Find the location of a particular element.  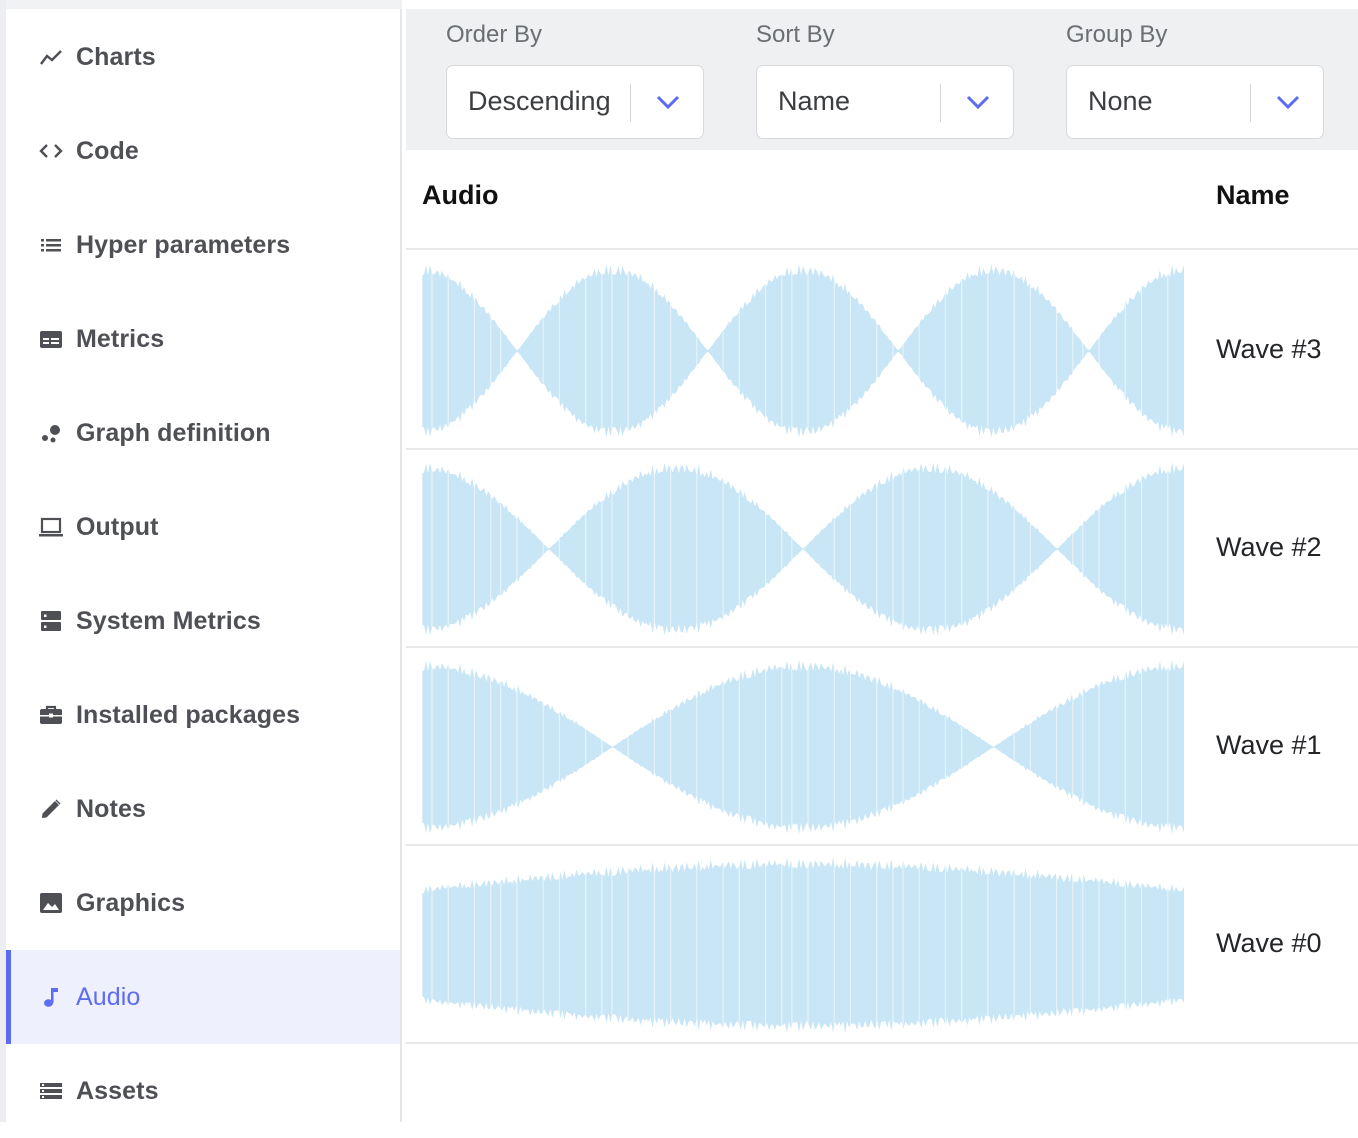

sidebar-item-notes: Notes is located at coordinates (203, 809).